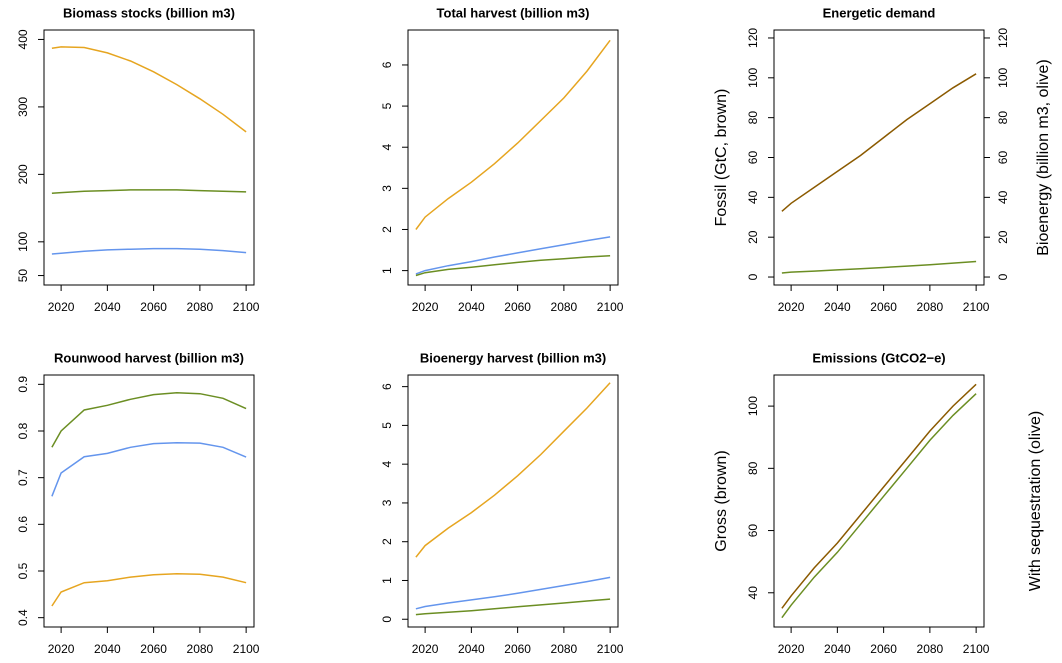  I want to click on y-tick-label: 0.4, so click(23, 617).